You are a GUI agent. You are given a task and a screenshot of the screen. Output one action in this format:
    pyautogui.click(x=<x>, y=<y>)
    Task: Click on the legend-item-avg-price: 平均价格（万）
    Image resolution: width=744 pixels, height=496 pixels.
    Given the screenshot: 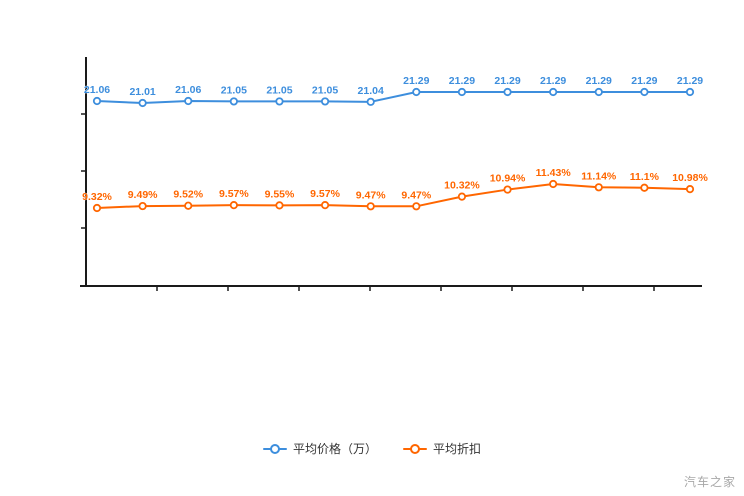 What is the action you would take?
    pyautogui.click(x=319, y=448)
    